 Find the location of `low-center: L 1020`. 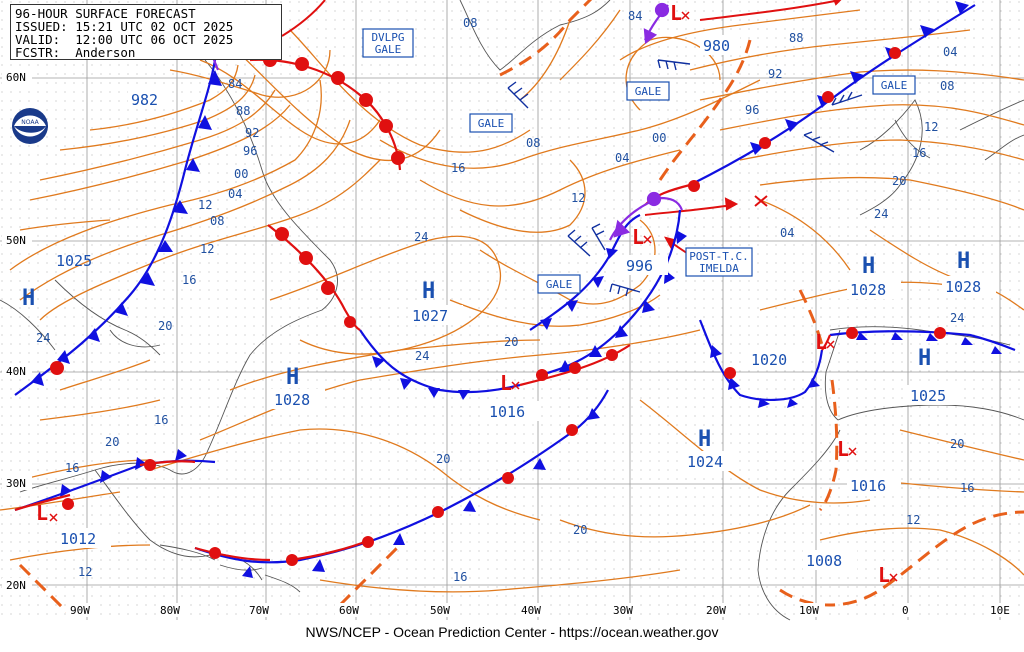

low-center: L 1020 is located at coordinates (791, 349).